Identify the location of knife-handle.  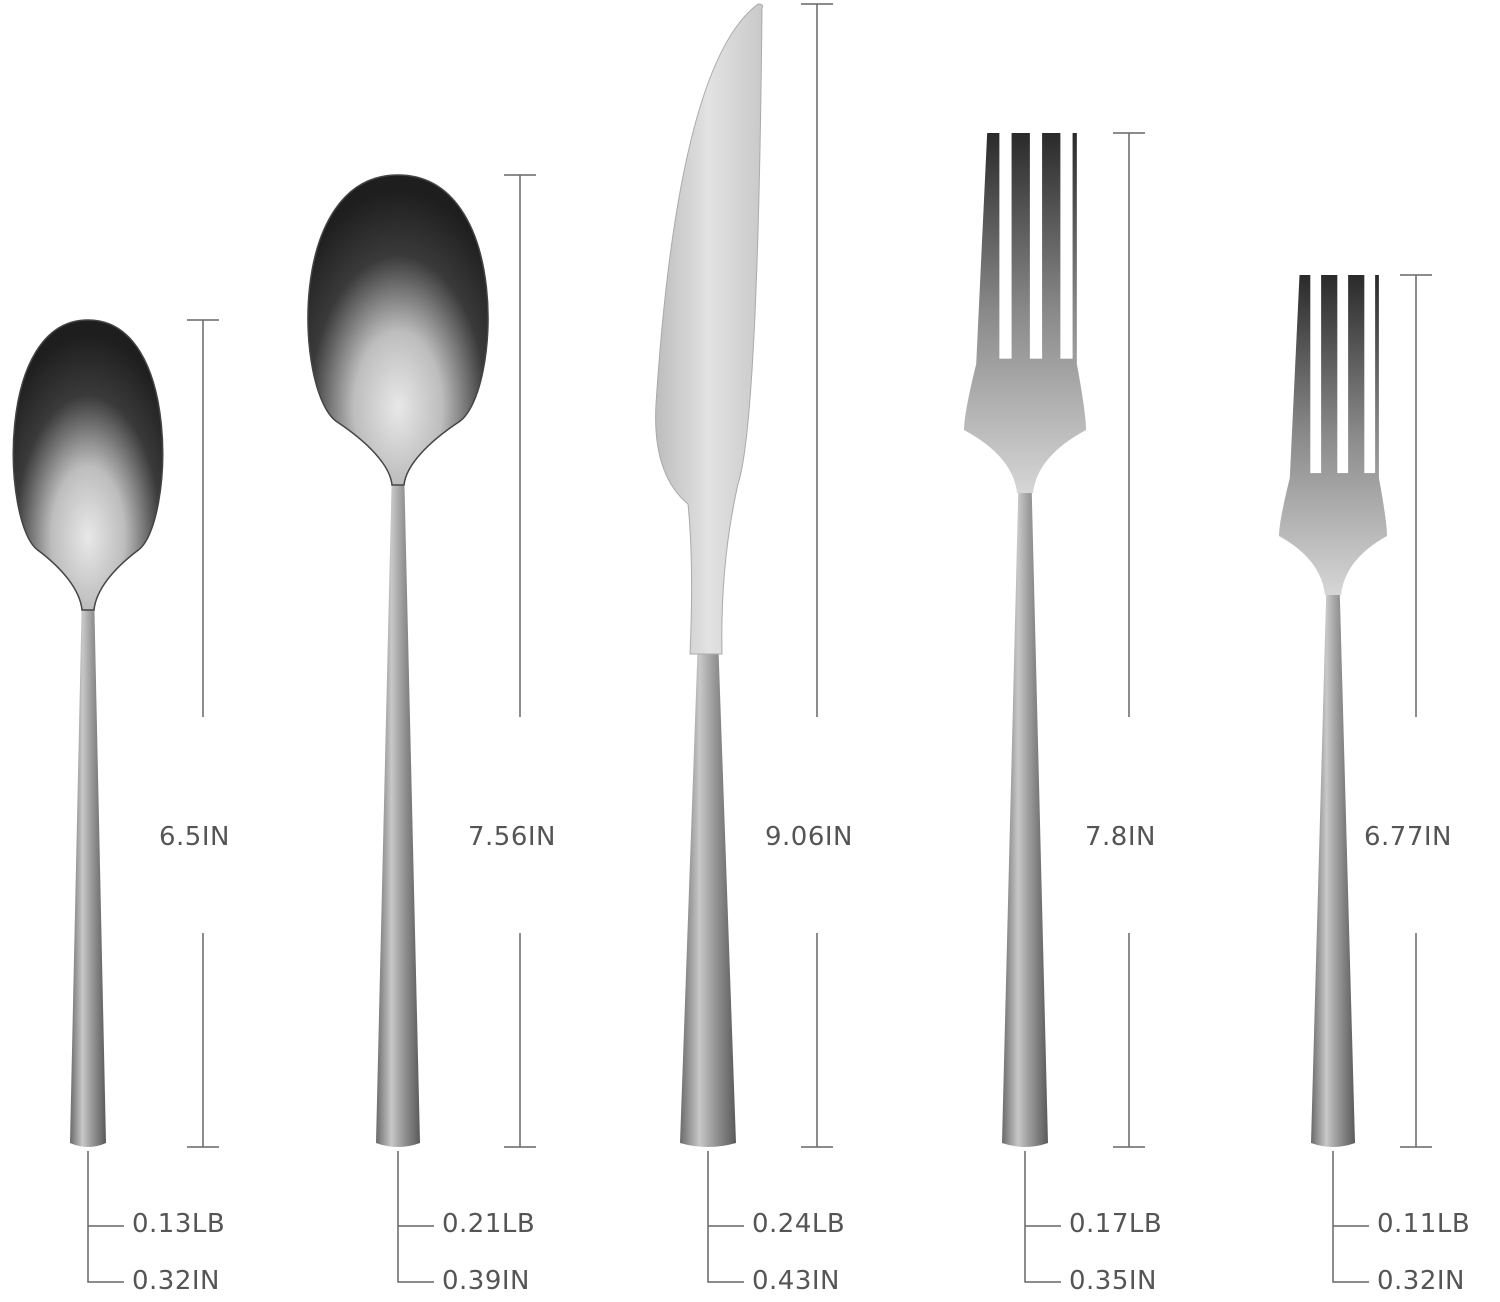
(708, 835).